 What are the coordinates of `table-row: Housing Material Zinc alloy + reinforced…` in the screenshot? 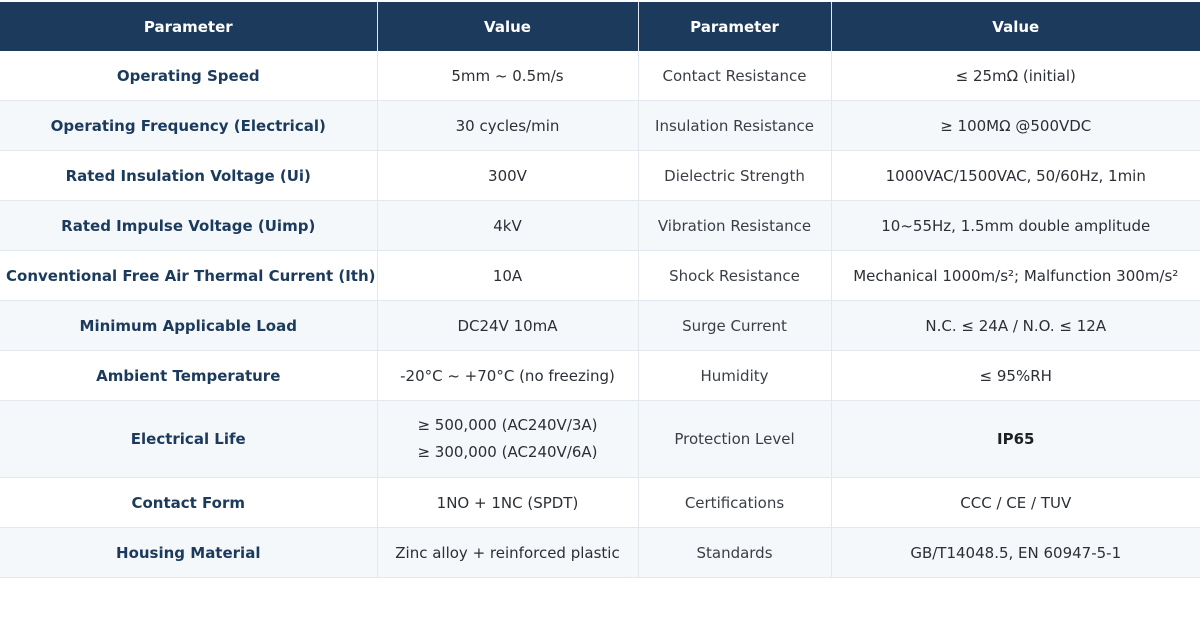 It's located at (600, 552).